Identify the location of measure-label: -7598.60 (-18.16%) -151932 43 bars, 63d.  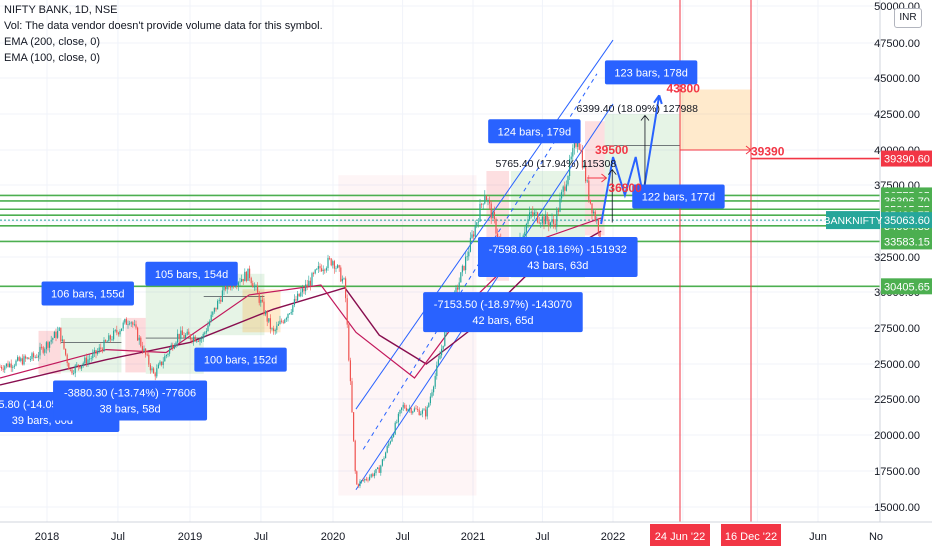
(557, 257).